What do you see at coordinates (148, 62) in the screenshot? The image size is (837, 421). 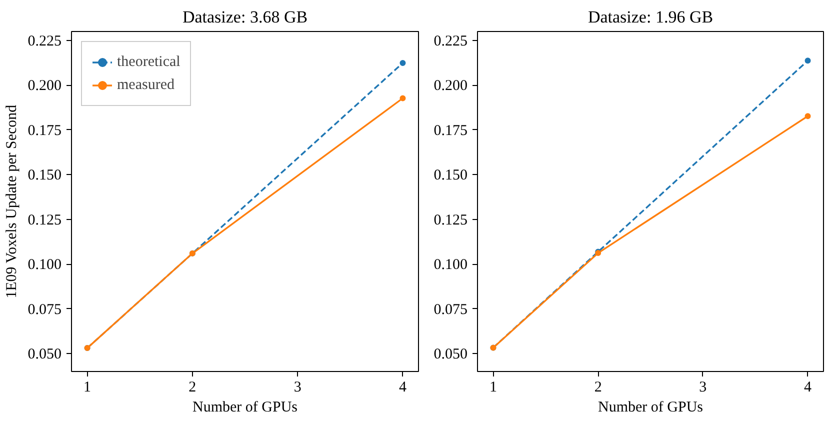 I see `legend-label: theoretical` at bounding box center [148, 62].